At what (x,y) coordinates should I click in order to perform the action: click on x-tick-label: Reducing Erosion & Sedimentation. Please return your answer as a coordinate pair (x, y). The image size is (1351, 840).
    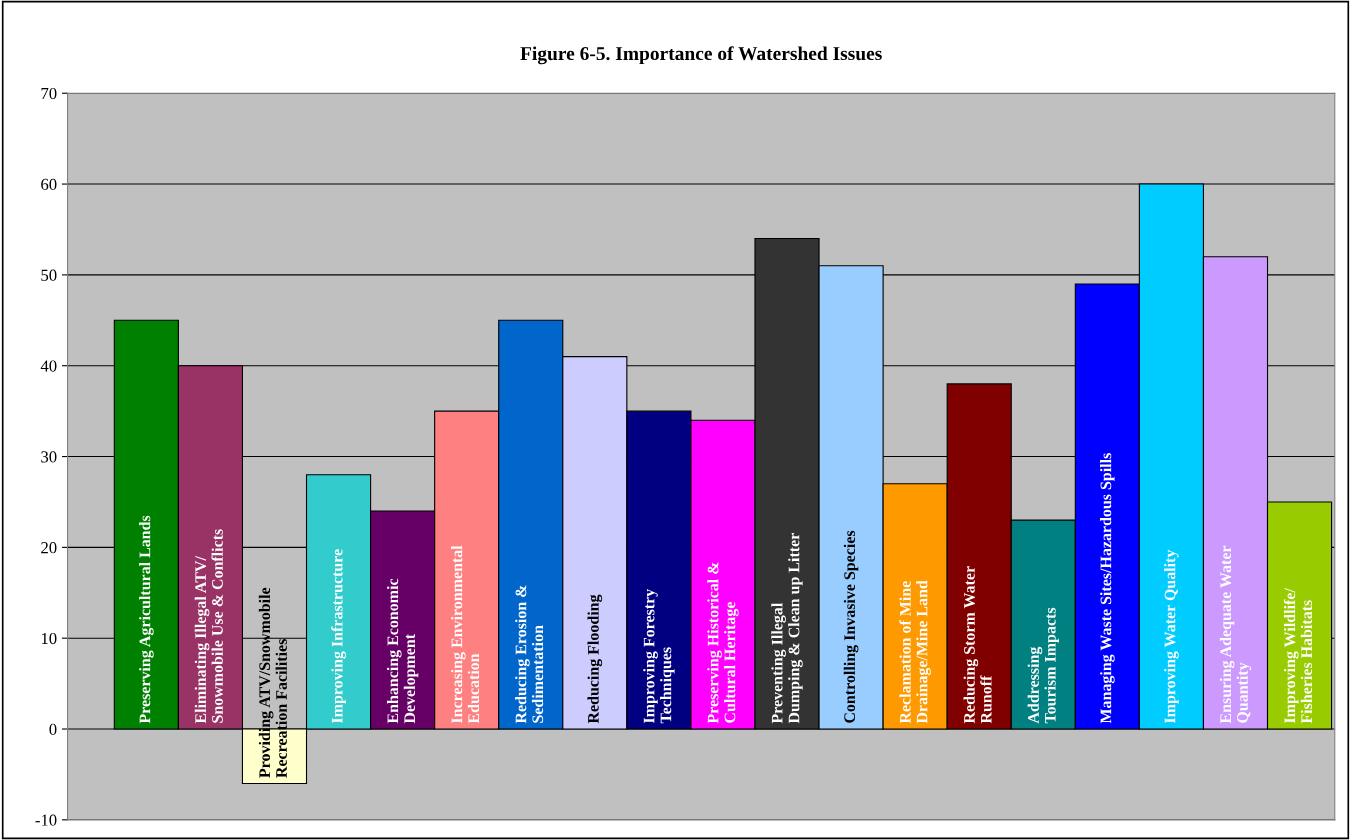
    Looking at the image, I should click on (529, 654).